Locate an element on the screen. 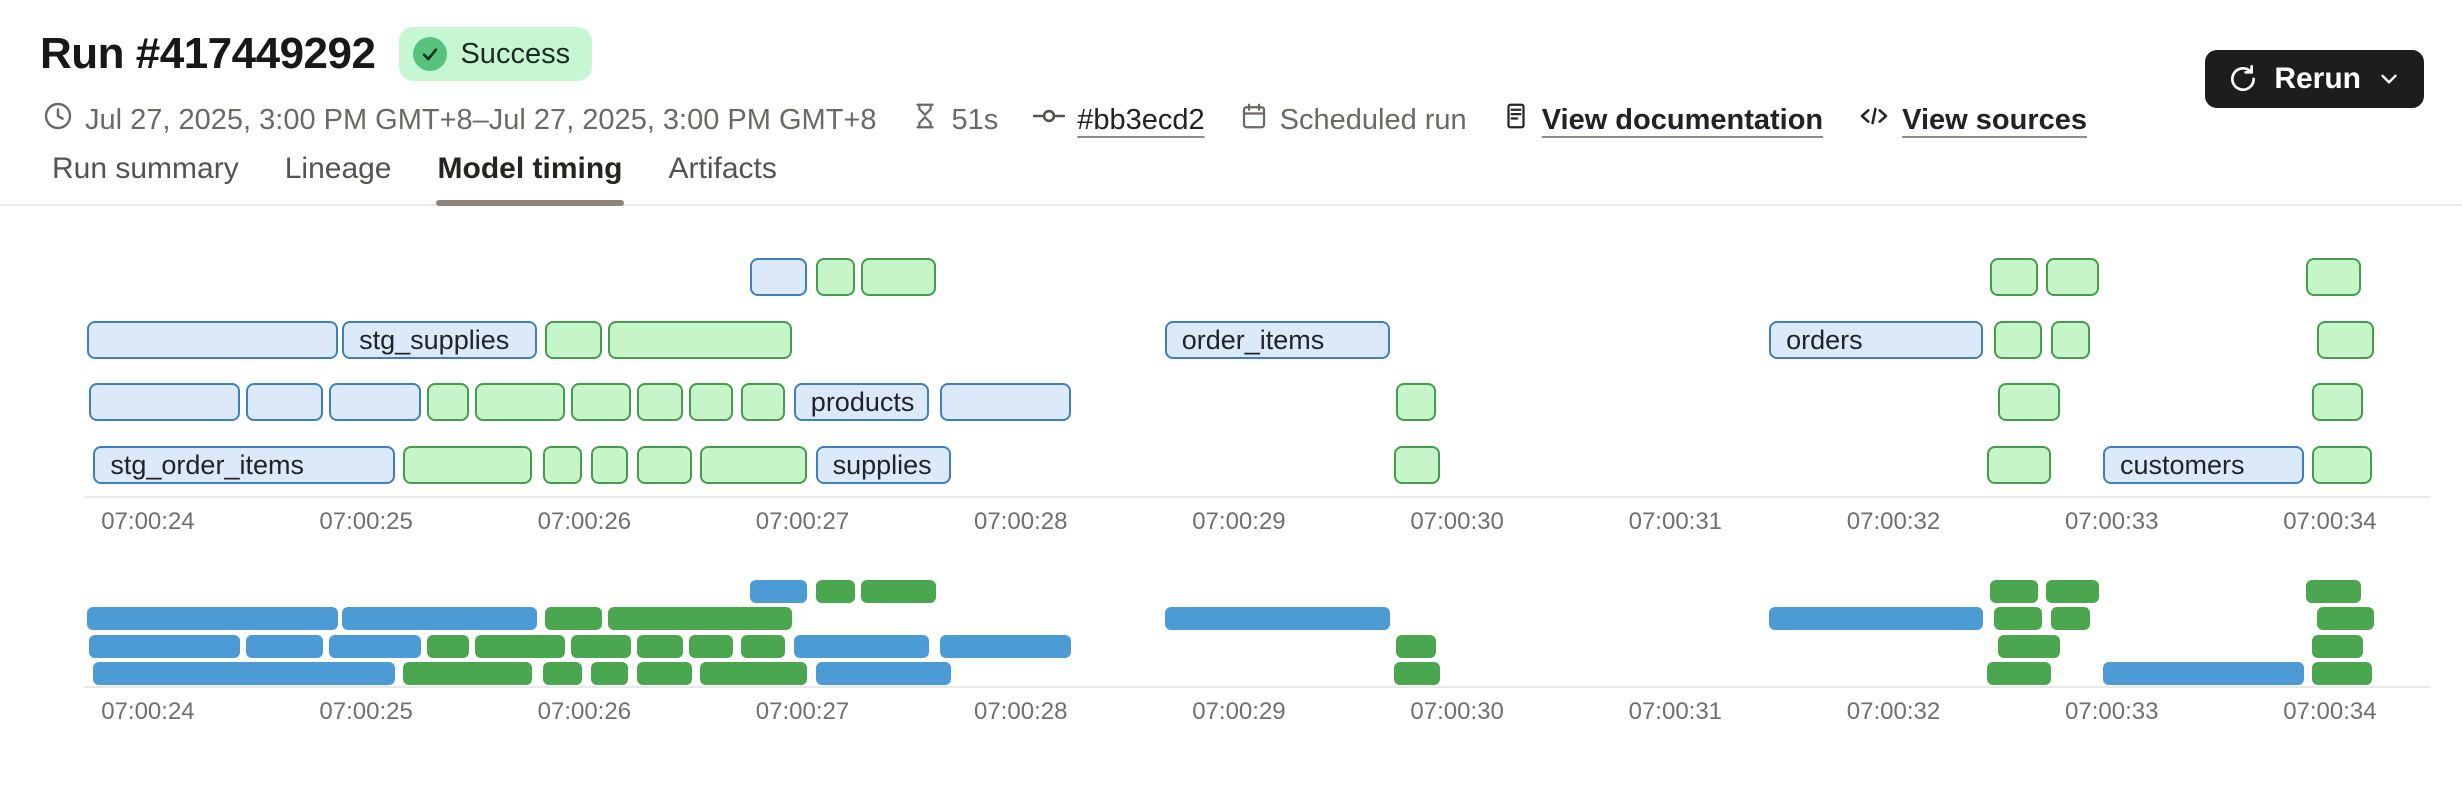 This screenshot has height=796, width=2462. view-sources-link: View sources is located at coordinates (1972, 120).